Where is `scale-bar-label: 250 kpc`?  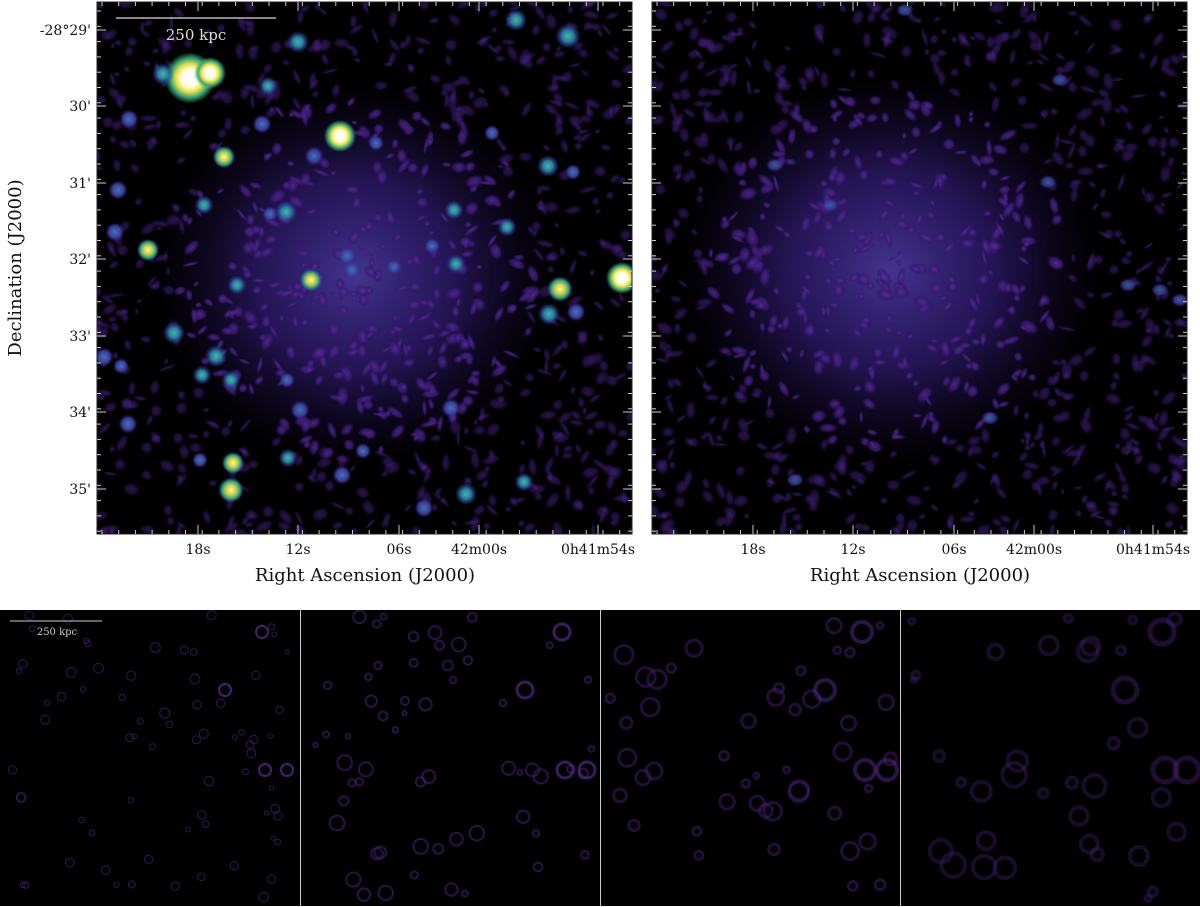 scale-bar-label: 250 kpc is located at coordinates (57, 632).